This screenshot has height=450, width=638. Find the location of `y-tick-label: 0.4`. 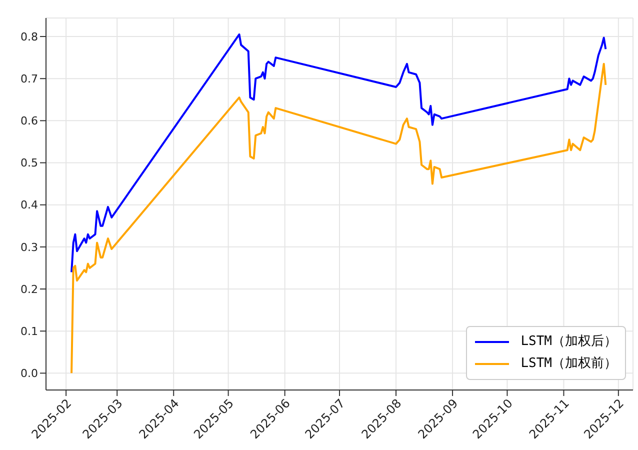

y-tick-label: 0.4 is located at coordinates (29, 205).